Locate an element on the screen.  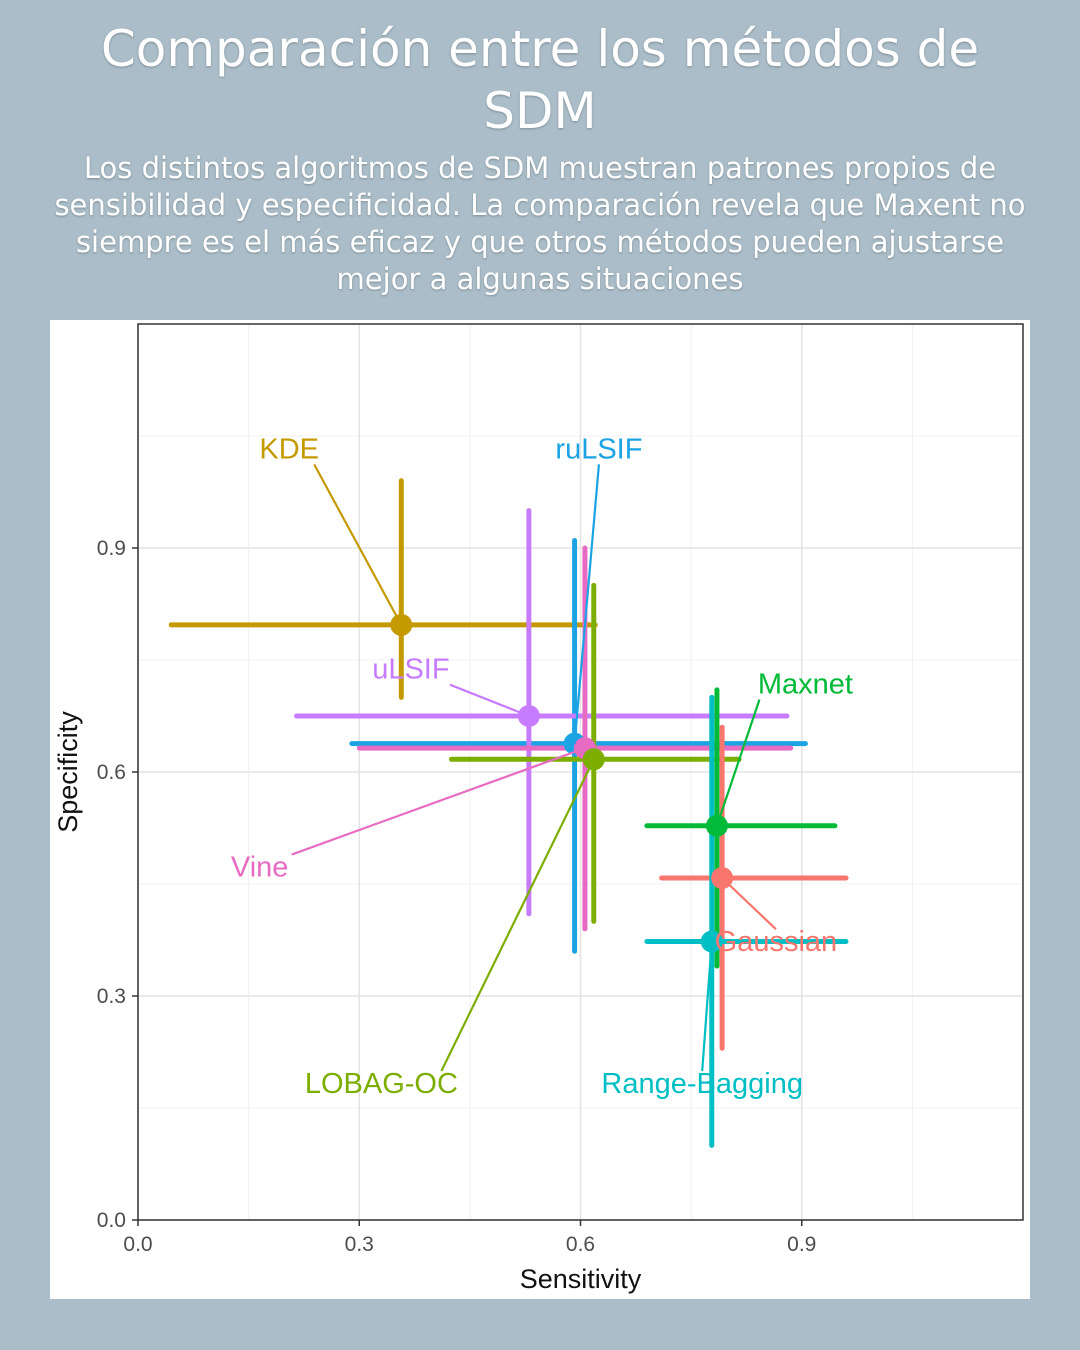
series-label: Vine is located at coordinates (260, 868).